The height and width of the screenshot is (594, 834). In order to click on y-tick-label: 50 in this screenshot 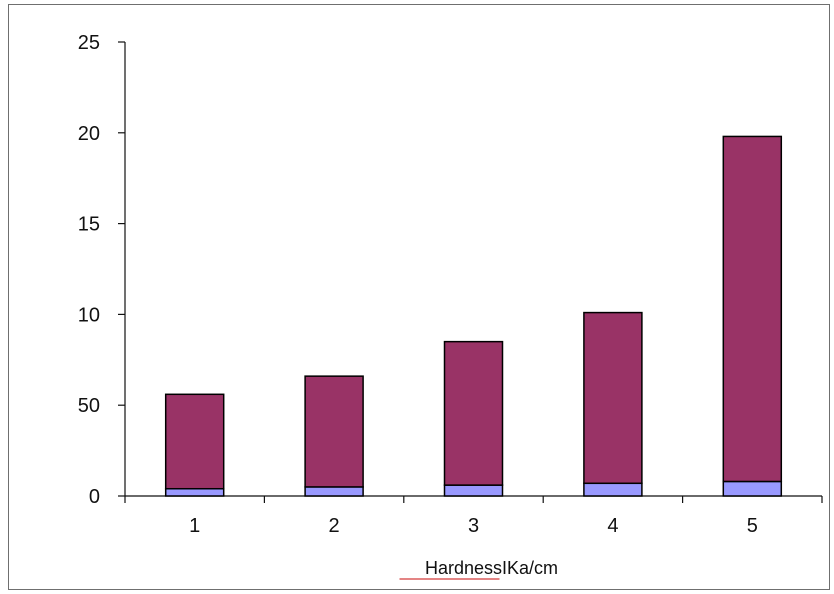, I will do `click(89, 406)`.